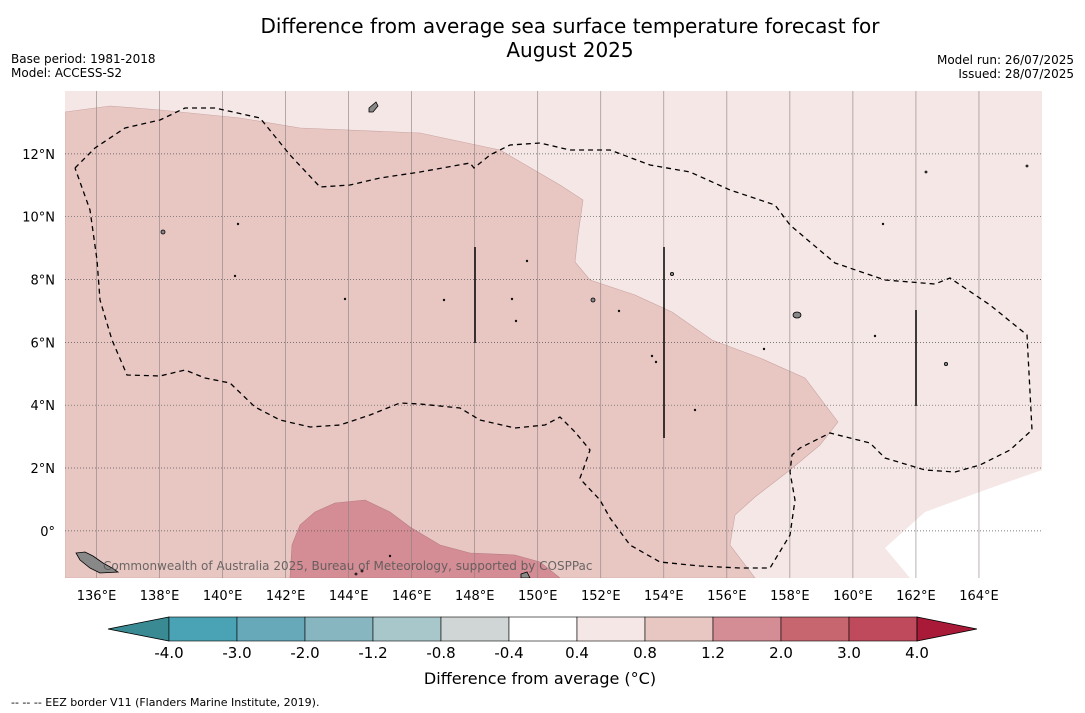 The image size is (1085, 713). I want to click on colorbar-tick-label: 4.0, so click(917, 653).